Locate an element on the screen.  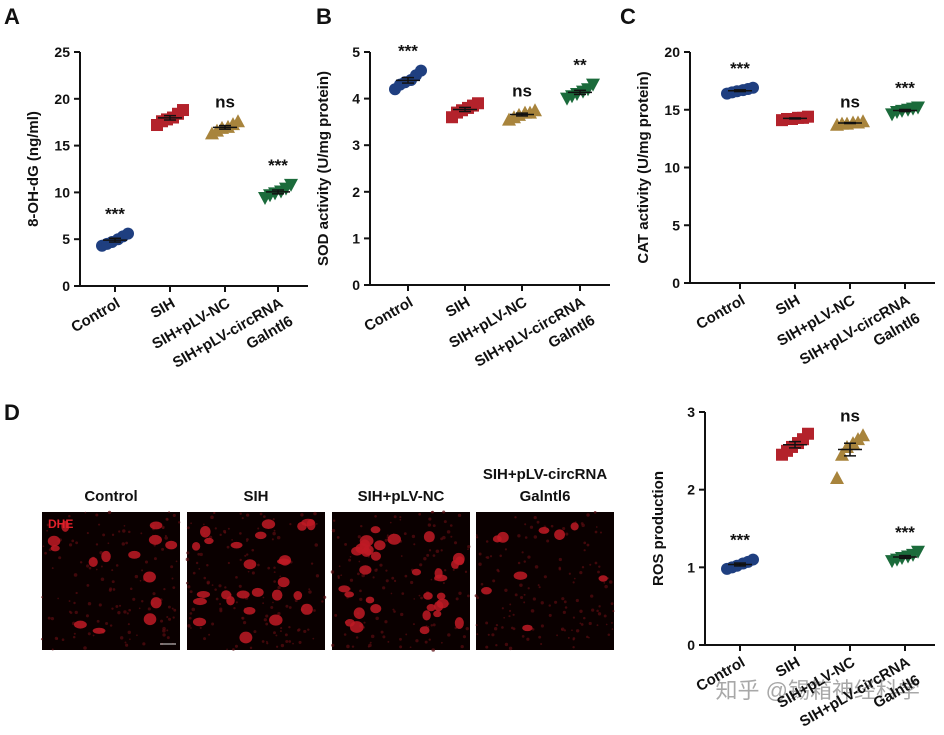
y-tick-label: 0 is located at coordinates (691, 645).